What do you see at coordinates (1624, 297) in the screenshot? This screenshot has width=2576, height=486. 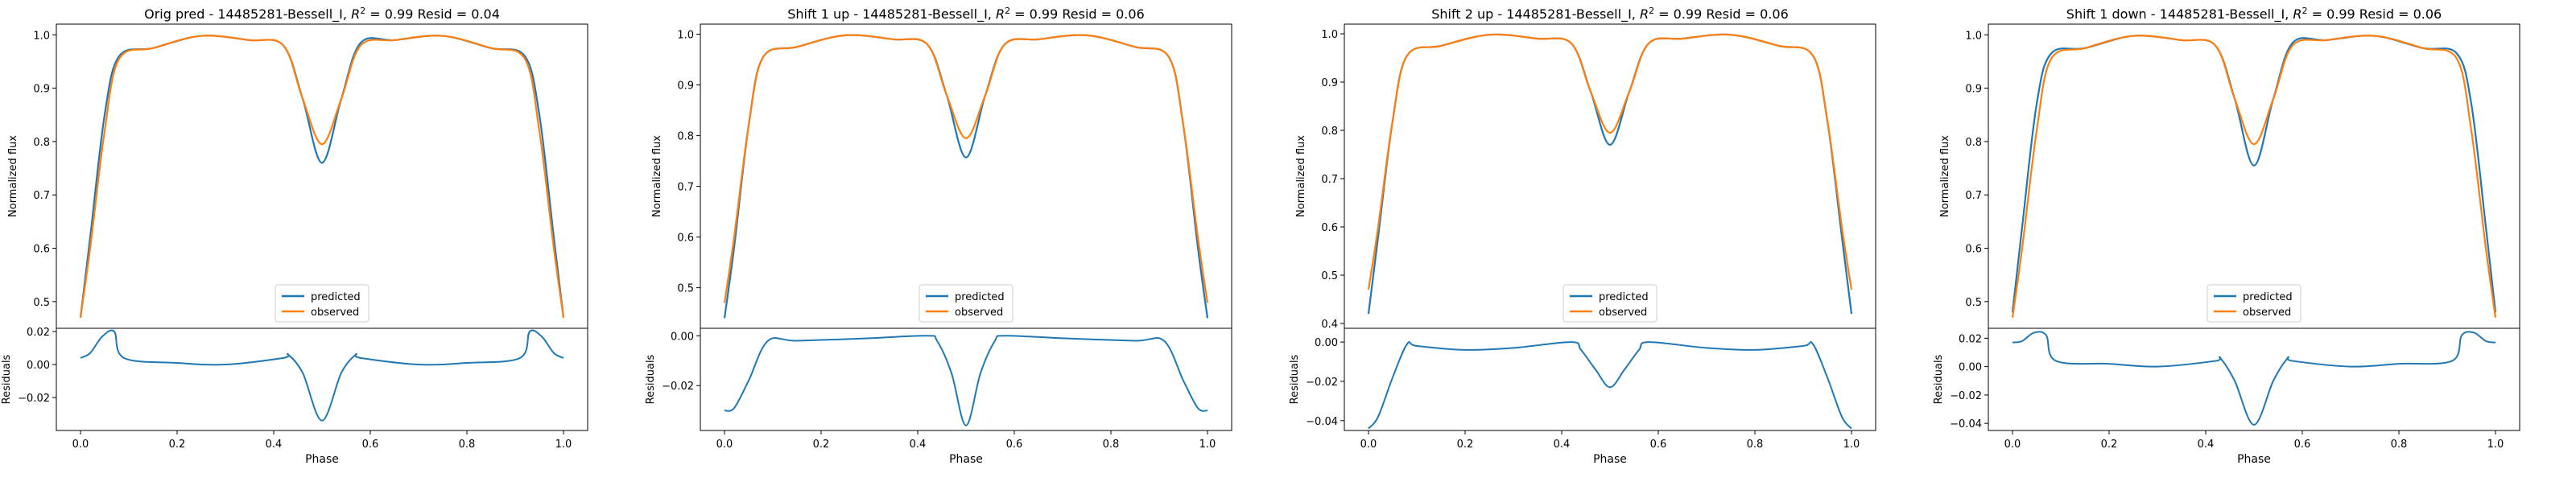 I see `legend-label-predicted: predicted` at bounding box center [1624, 297].